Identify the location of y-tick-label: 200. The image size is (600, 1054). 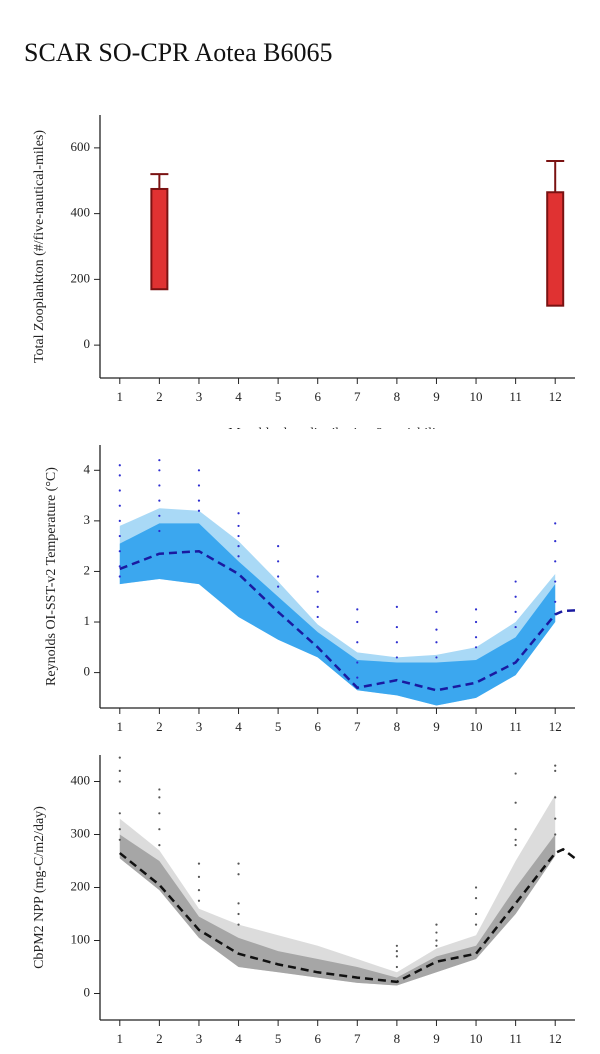
(81, 885).